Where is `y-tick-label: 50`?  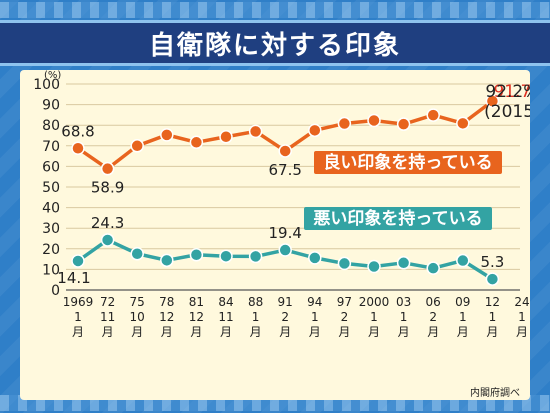 y-tick-label: 50 is located at coordinates (51, 188).